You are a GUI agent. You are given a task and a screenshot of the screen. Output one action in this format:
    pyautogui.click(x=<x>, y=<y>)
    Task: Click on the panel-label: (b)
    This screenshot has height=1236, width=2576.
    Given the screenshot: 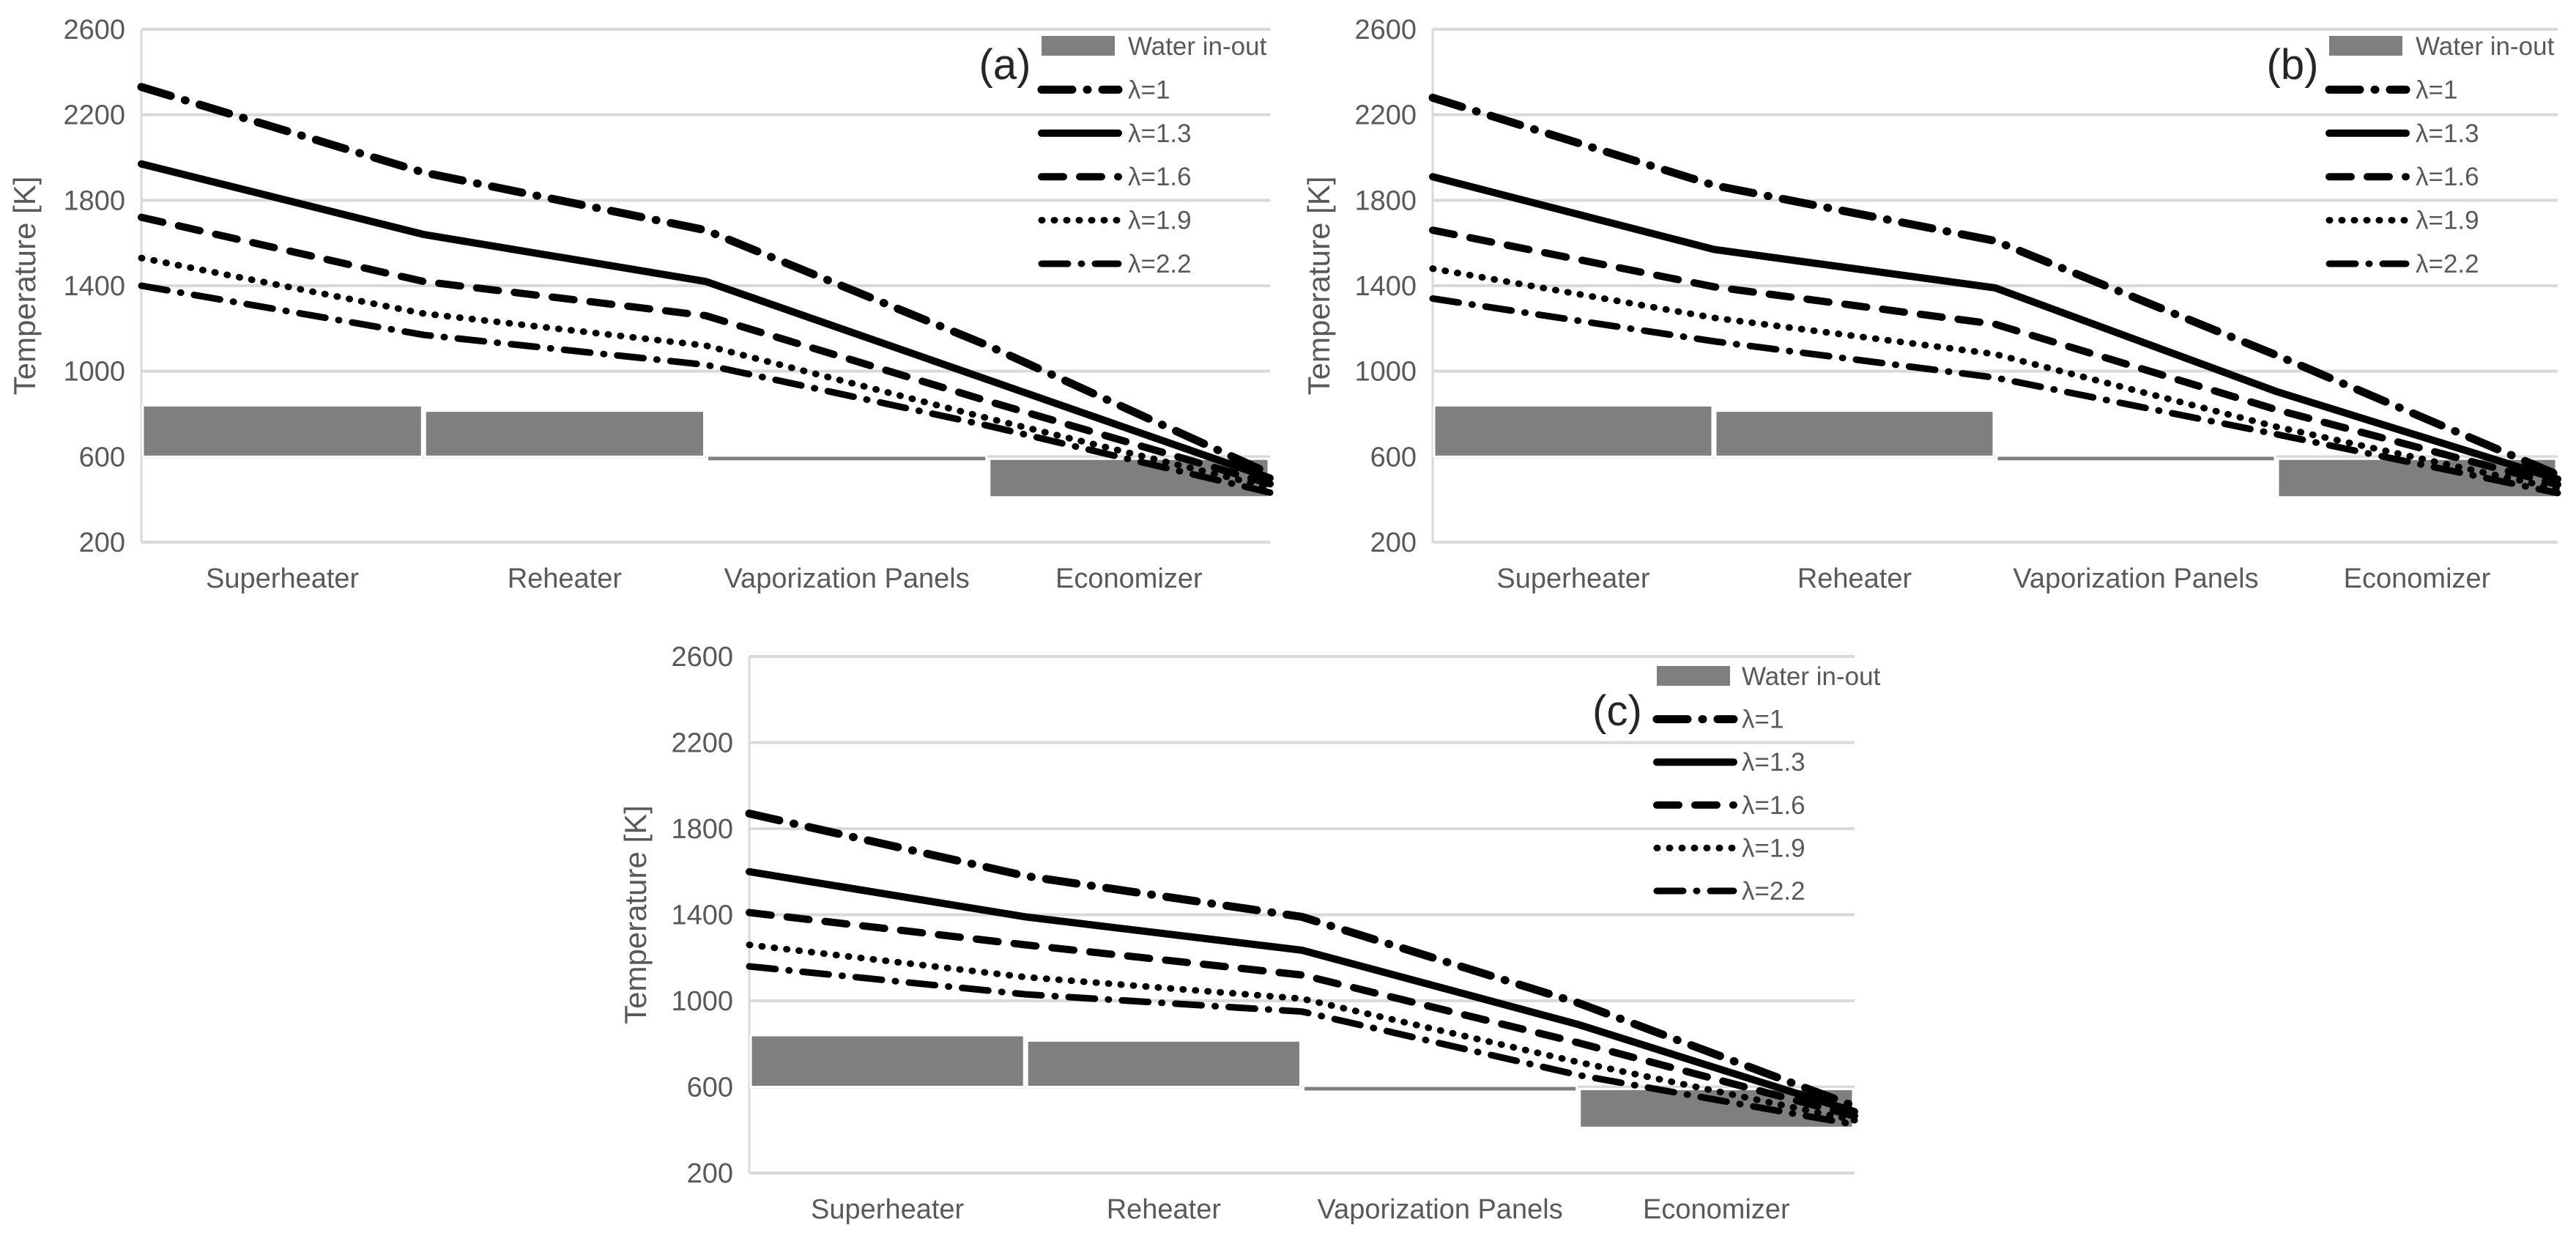 What is the action you would take?
    pyautogui.click(x=2293, y=65)
    